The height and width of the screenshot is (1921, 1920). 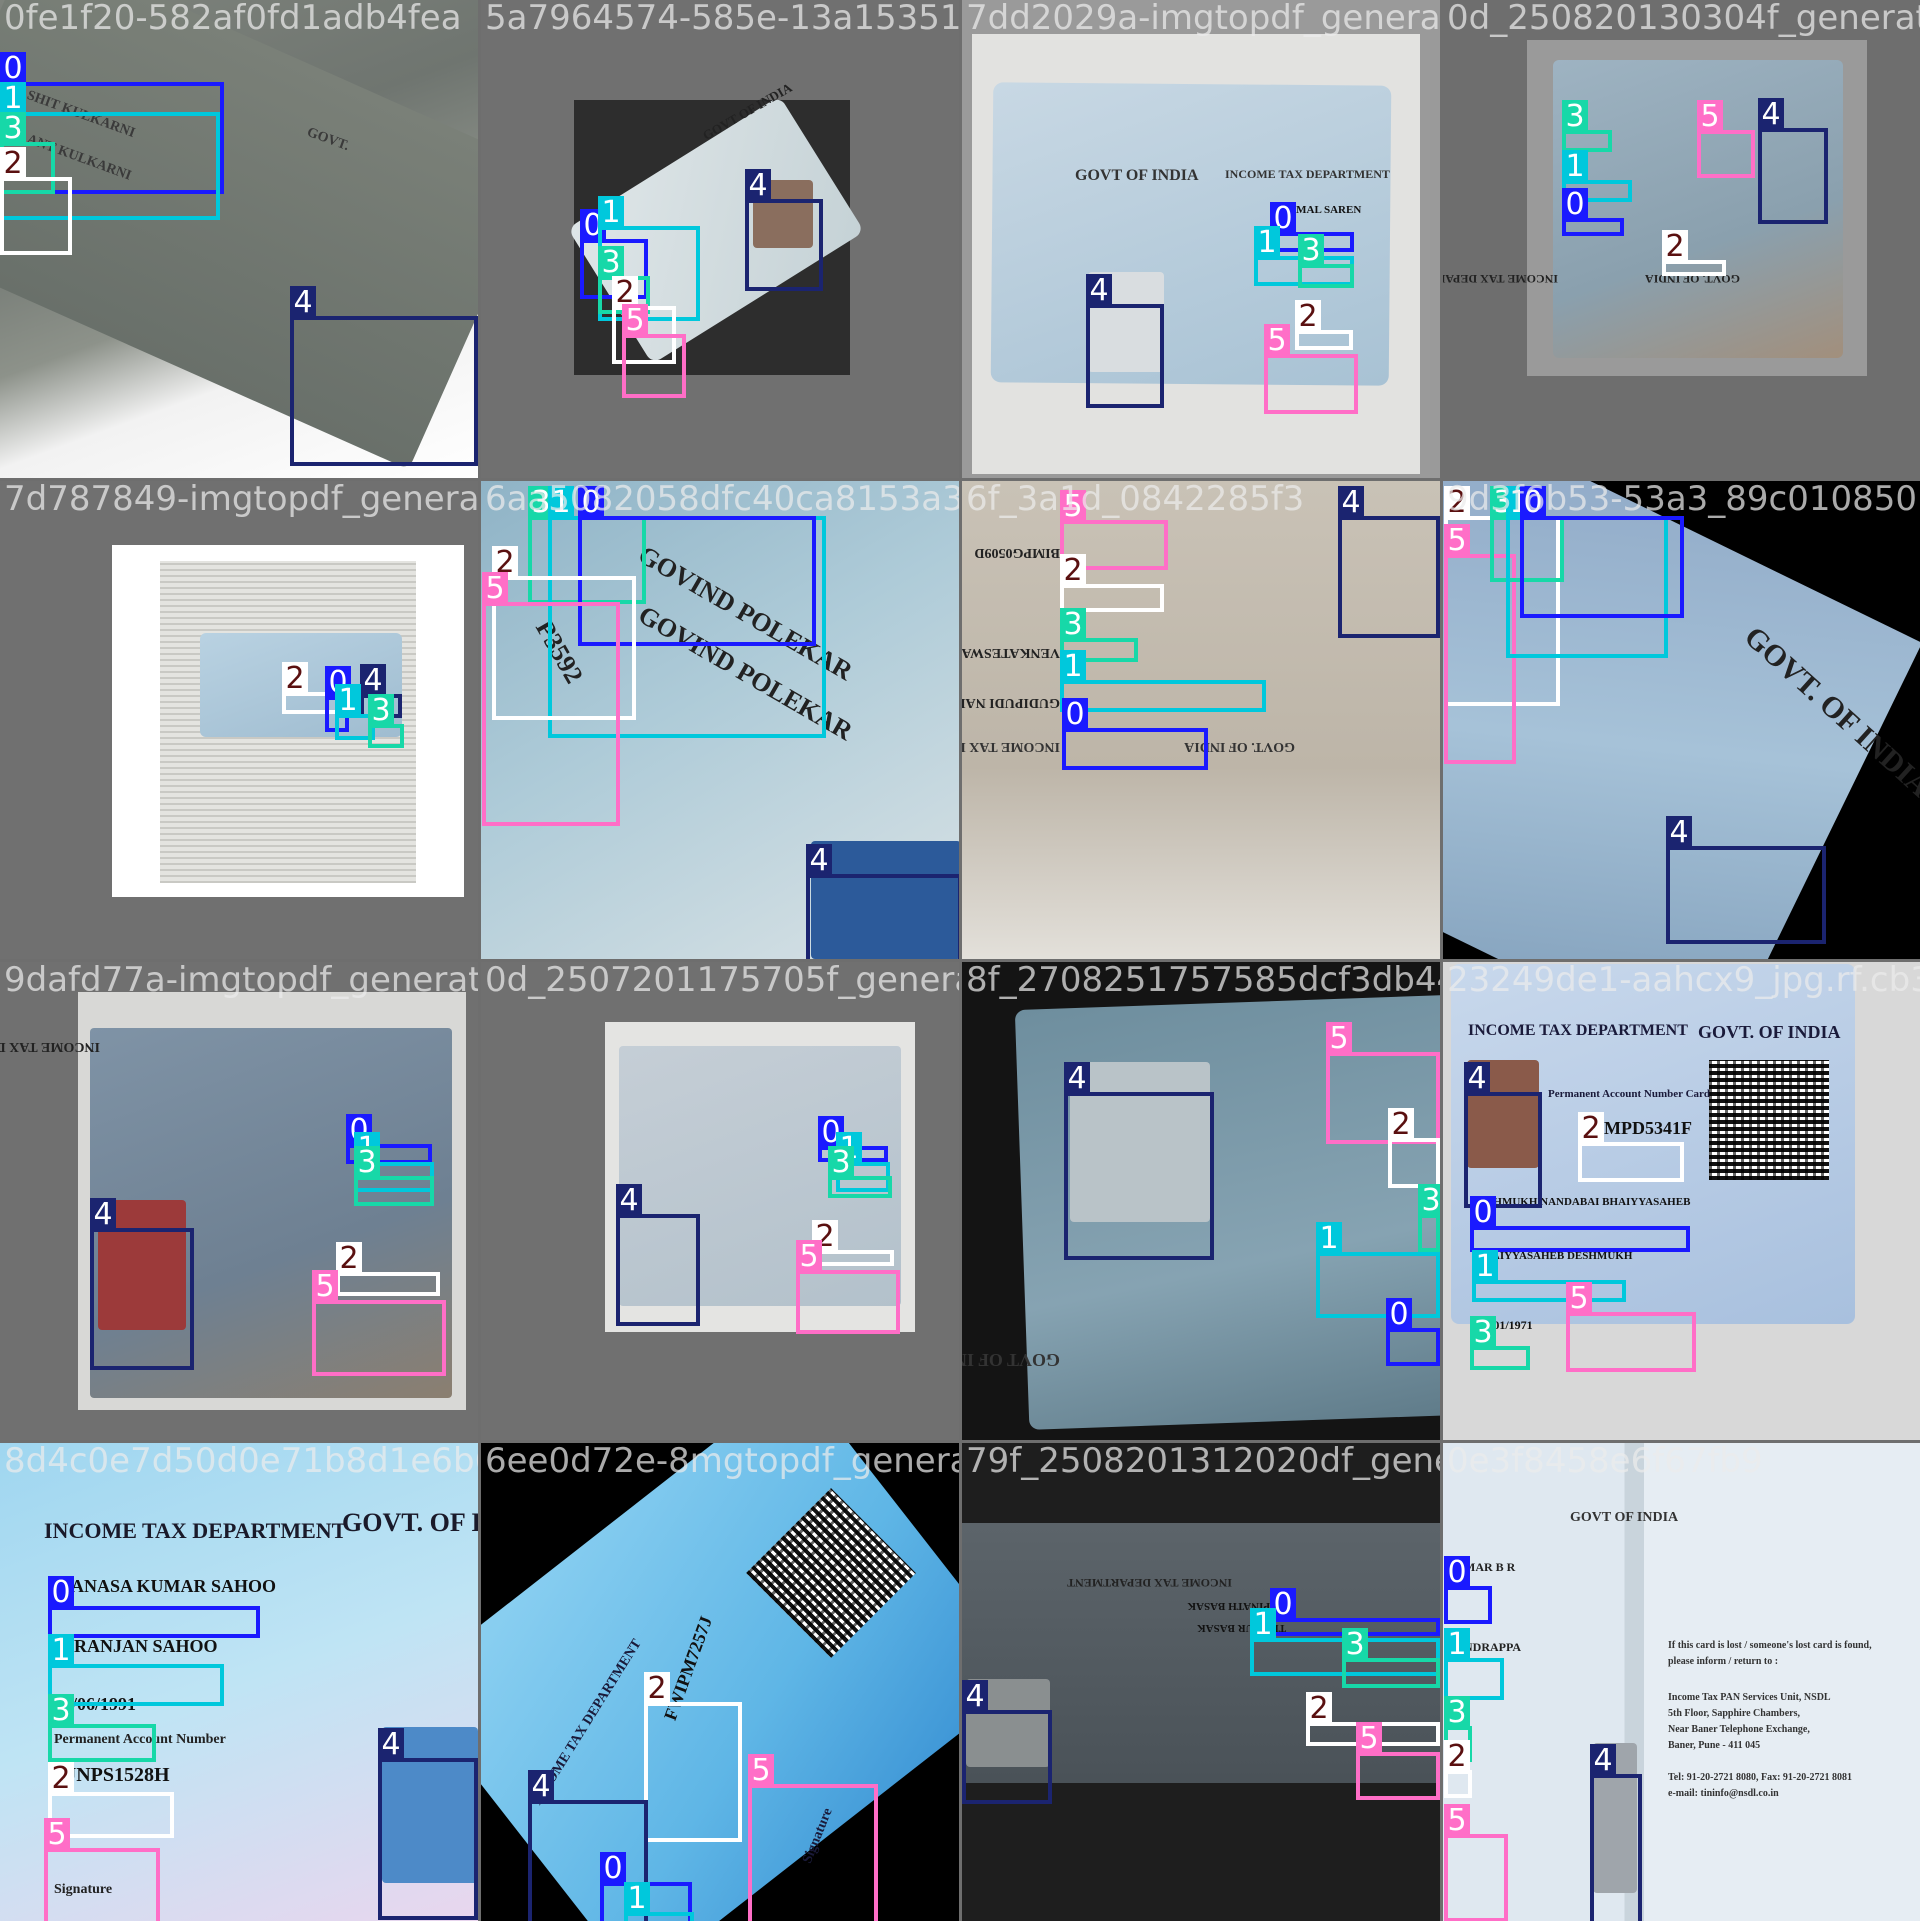 I want to click on tile-10-card-photo, so click(x=1140, y=1142).